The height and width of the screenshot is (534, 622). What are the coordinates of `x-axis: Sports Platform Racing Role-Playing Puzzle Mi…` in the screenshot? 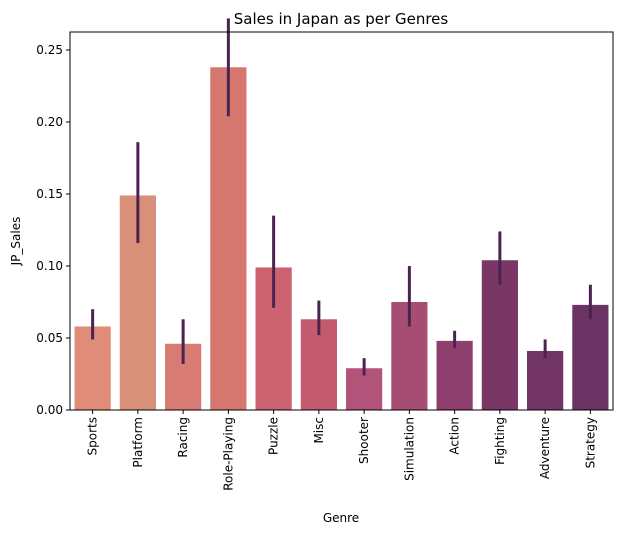 It's located at (341, 450).